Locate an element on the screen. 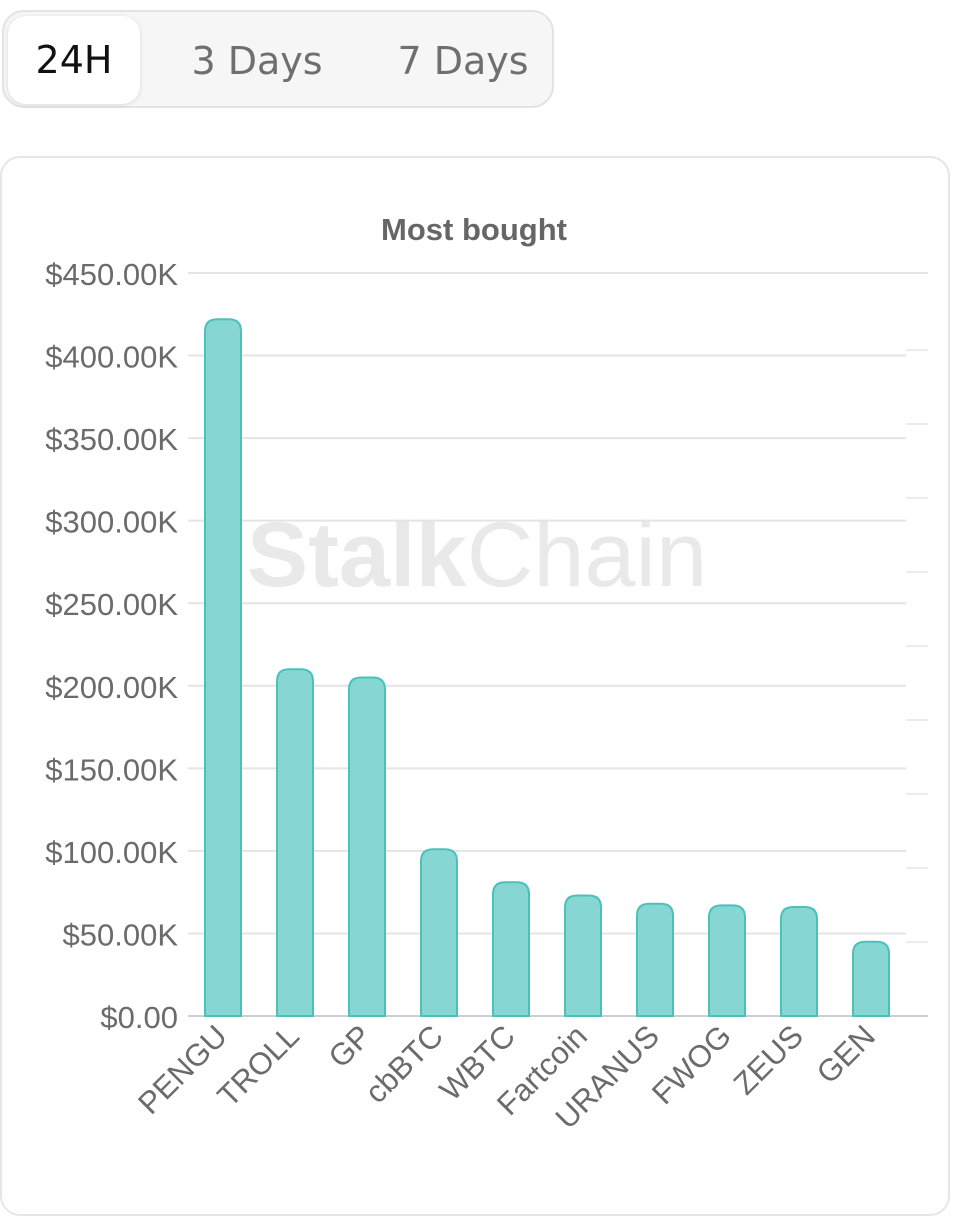 The width and height of the screenshot is (956, 1216). x-tick-label: ZEUS is located at coordinates (768, 1059).